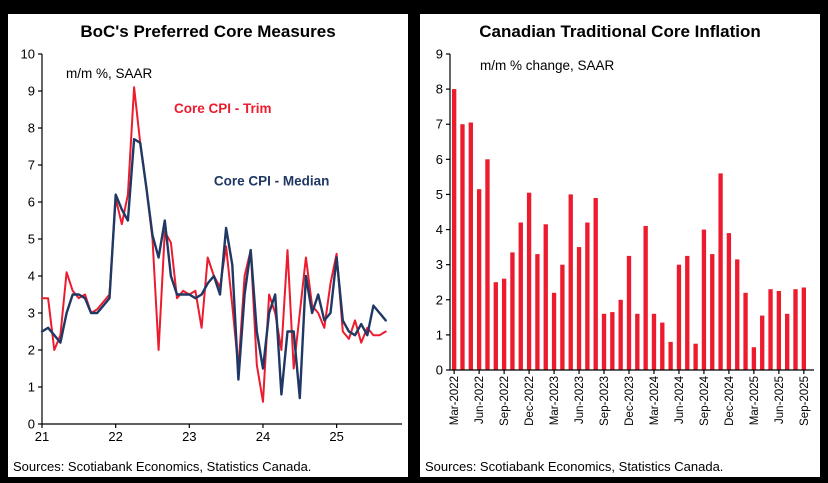  What do you see at coordinates (28, 54) in the screenshot?
I see `y-tick-label: 10` at bounding box center [28, 54].